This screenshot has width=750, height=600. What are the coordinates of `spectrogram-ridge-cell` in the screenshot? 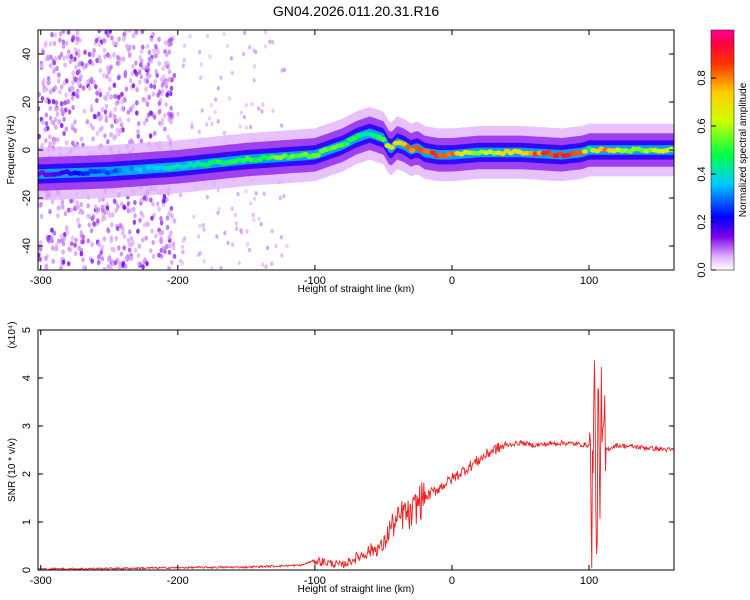 It's located at (346, 144).